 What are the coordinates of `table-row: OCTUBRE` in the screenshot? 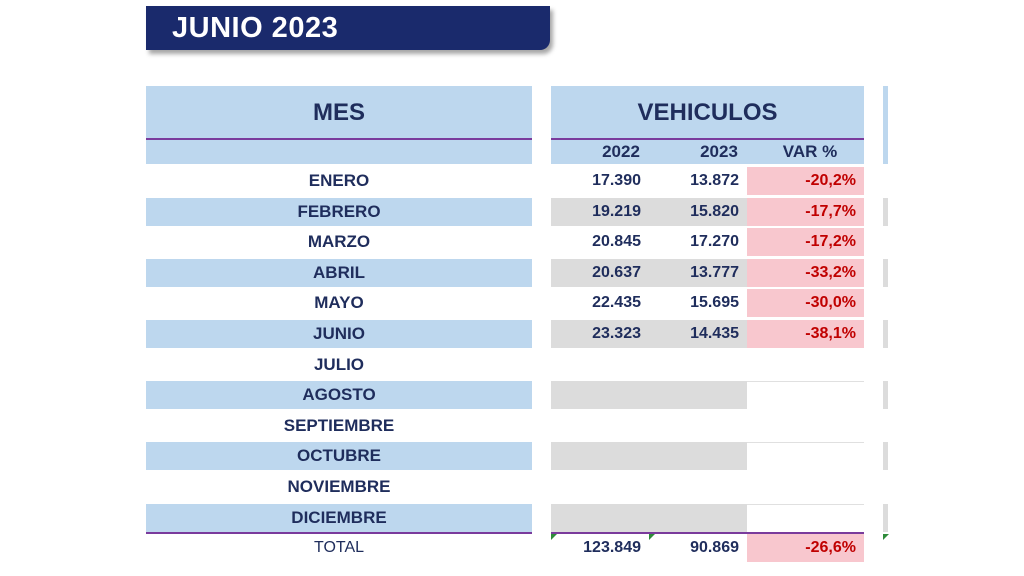 It's located at (512, 457).